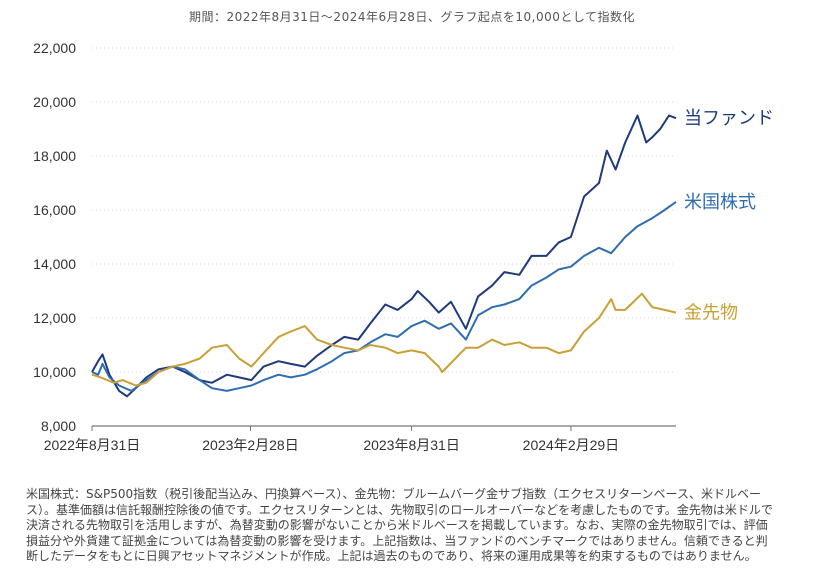  I want to click on y-tick-label: 8,000, so click(58, 426).